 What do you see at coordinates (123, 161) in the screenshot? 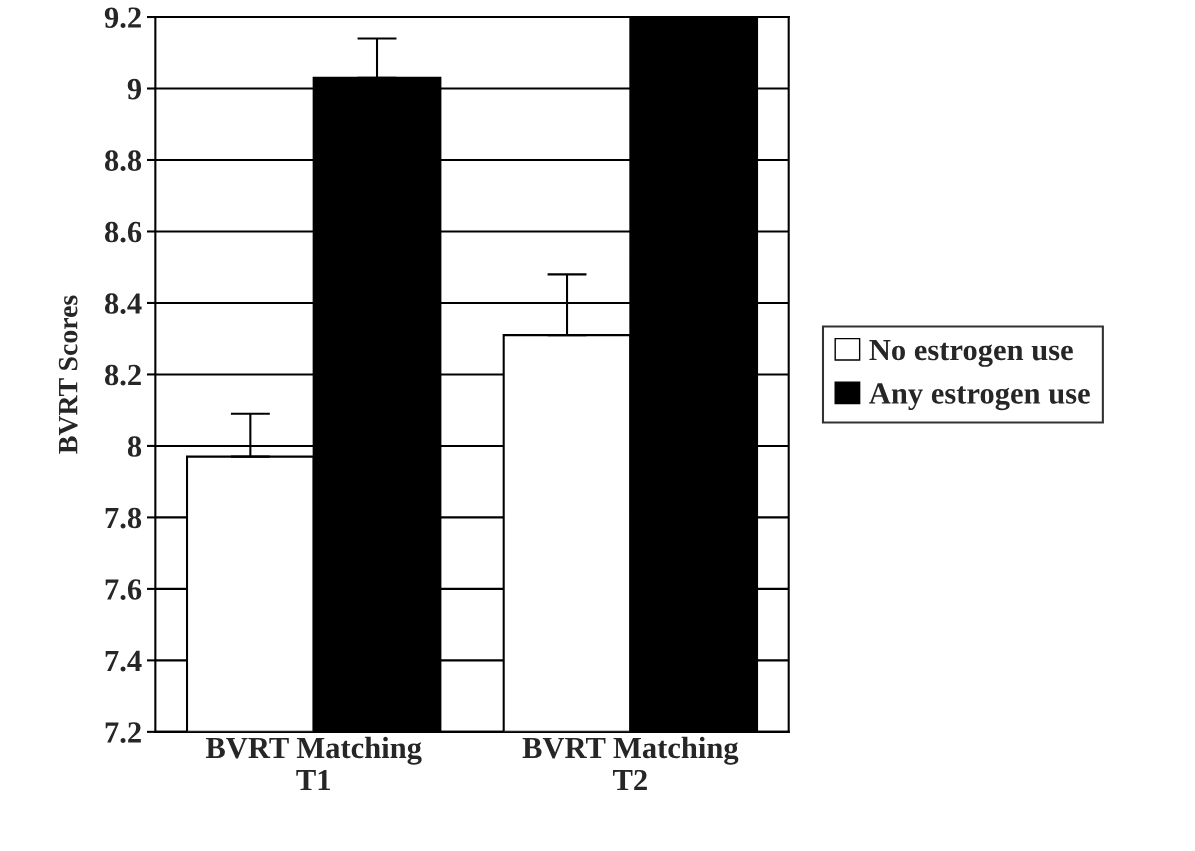
I see `y-tick-label: 8.8` at bounding box center [123, 161].